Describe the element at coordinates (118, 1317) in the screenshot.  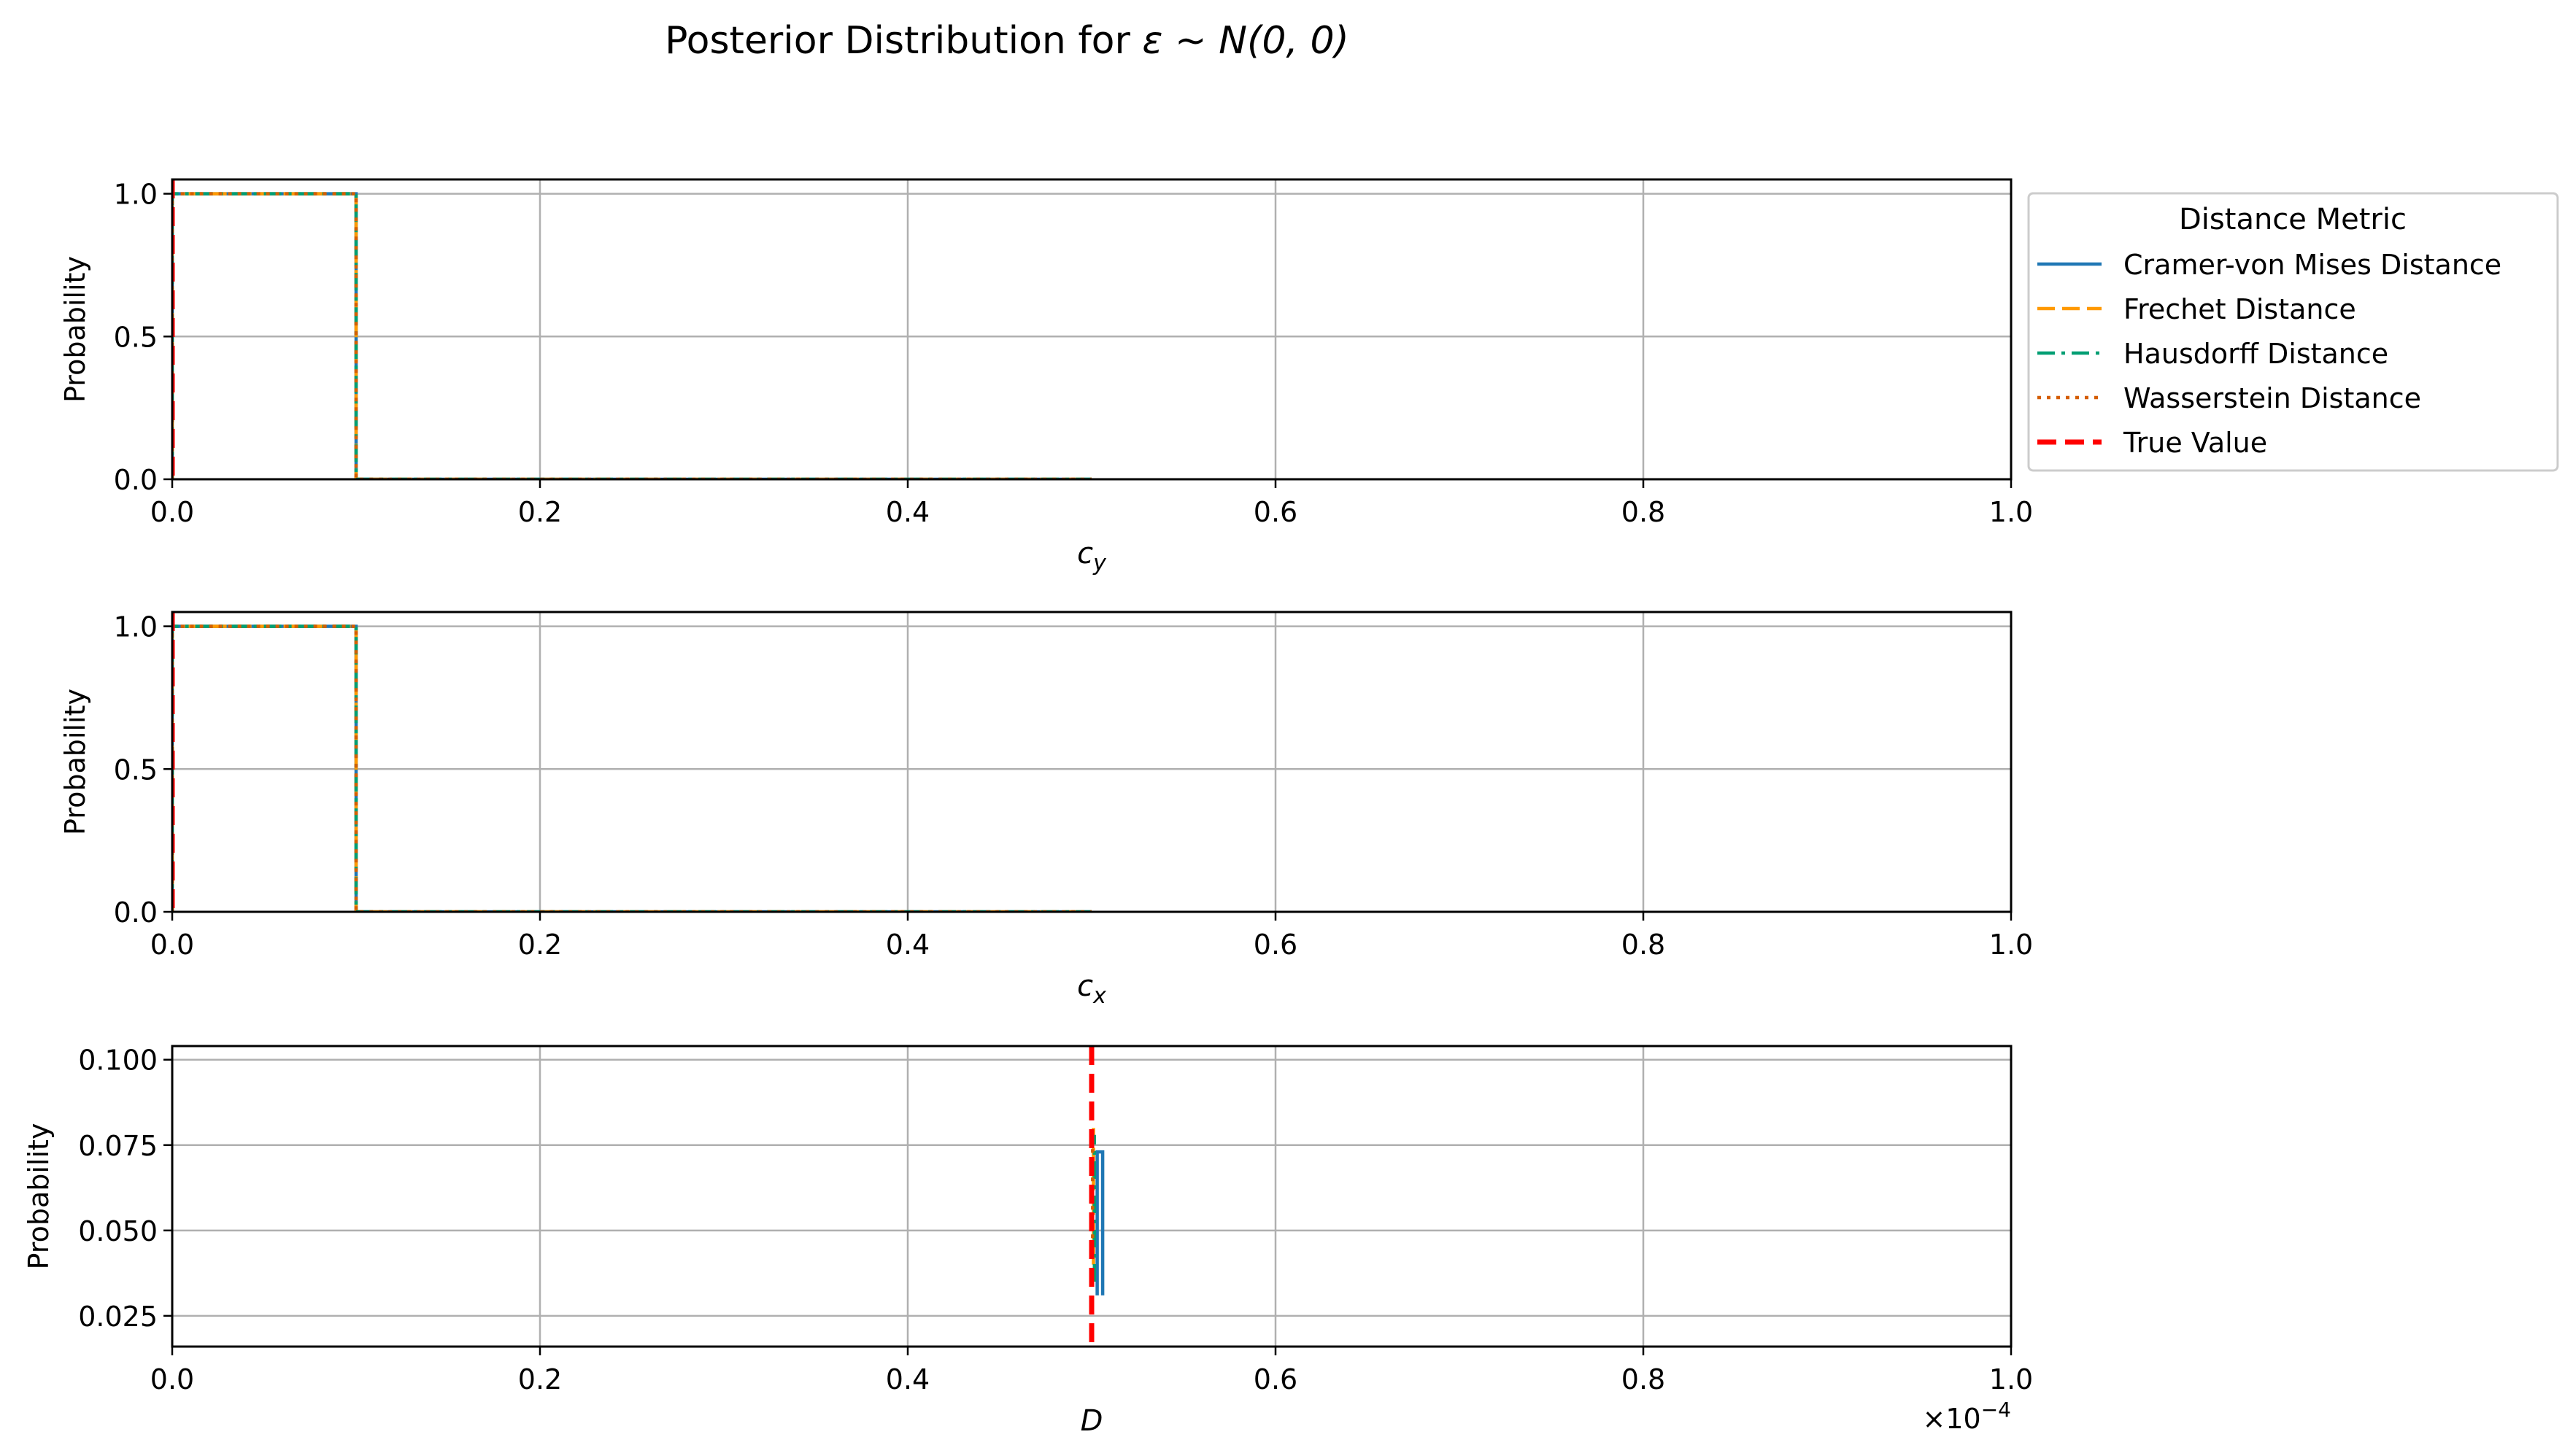
I see `y-tick-label: 0.025` at that location.